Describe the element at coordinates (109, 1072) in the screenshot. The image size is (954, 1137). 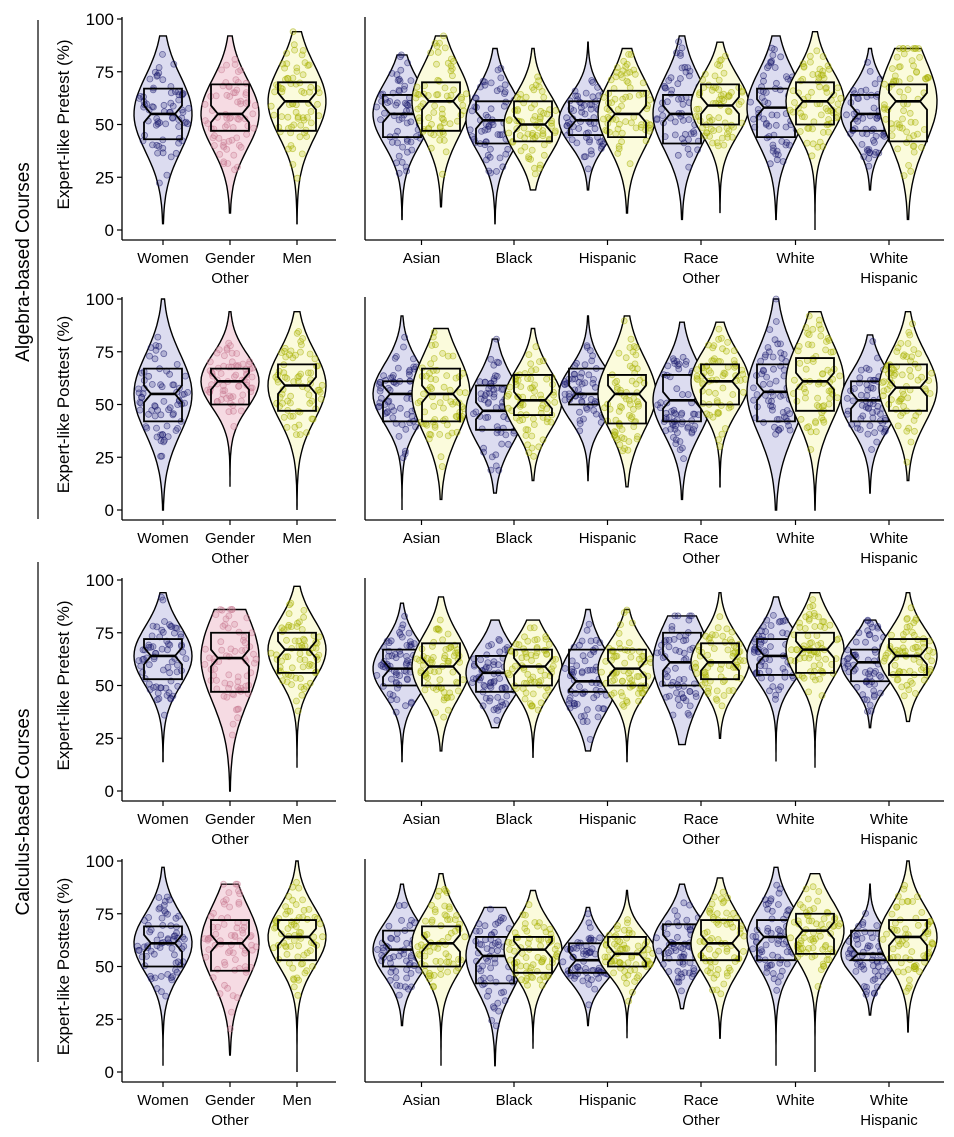
I see `y-tick-label: 0` at that location.